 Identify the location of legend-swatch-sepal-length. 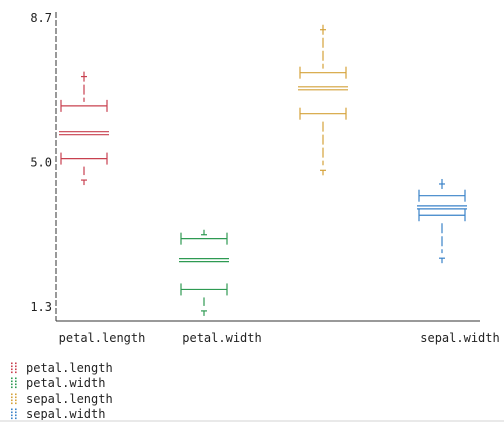
(14, 399).